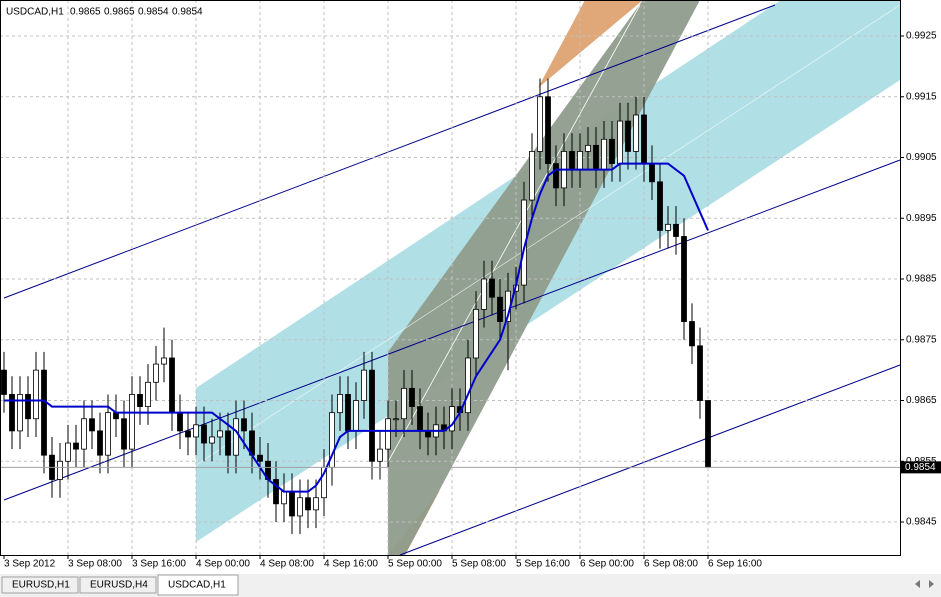  I want to click on x-tick-label: 5 Sep 16:00, so click(543, 564).